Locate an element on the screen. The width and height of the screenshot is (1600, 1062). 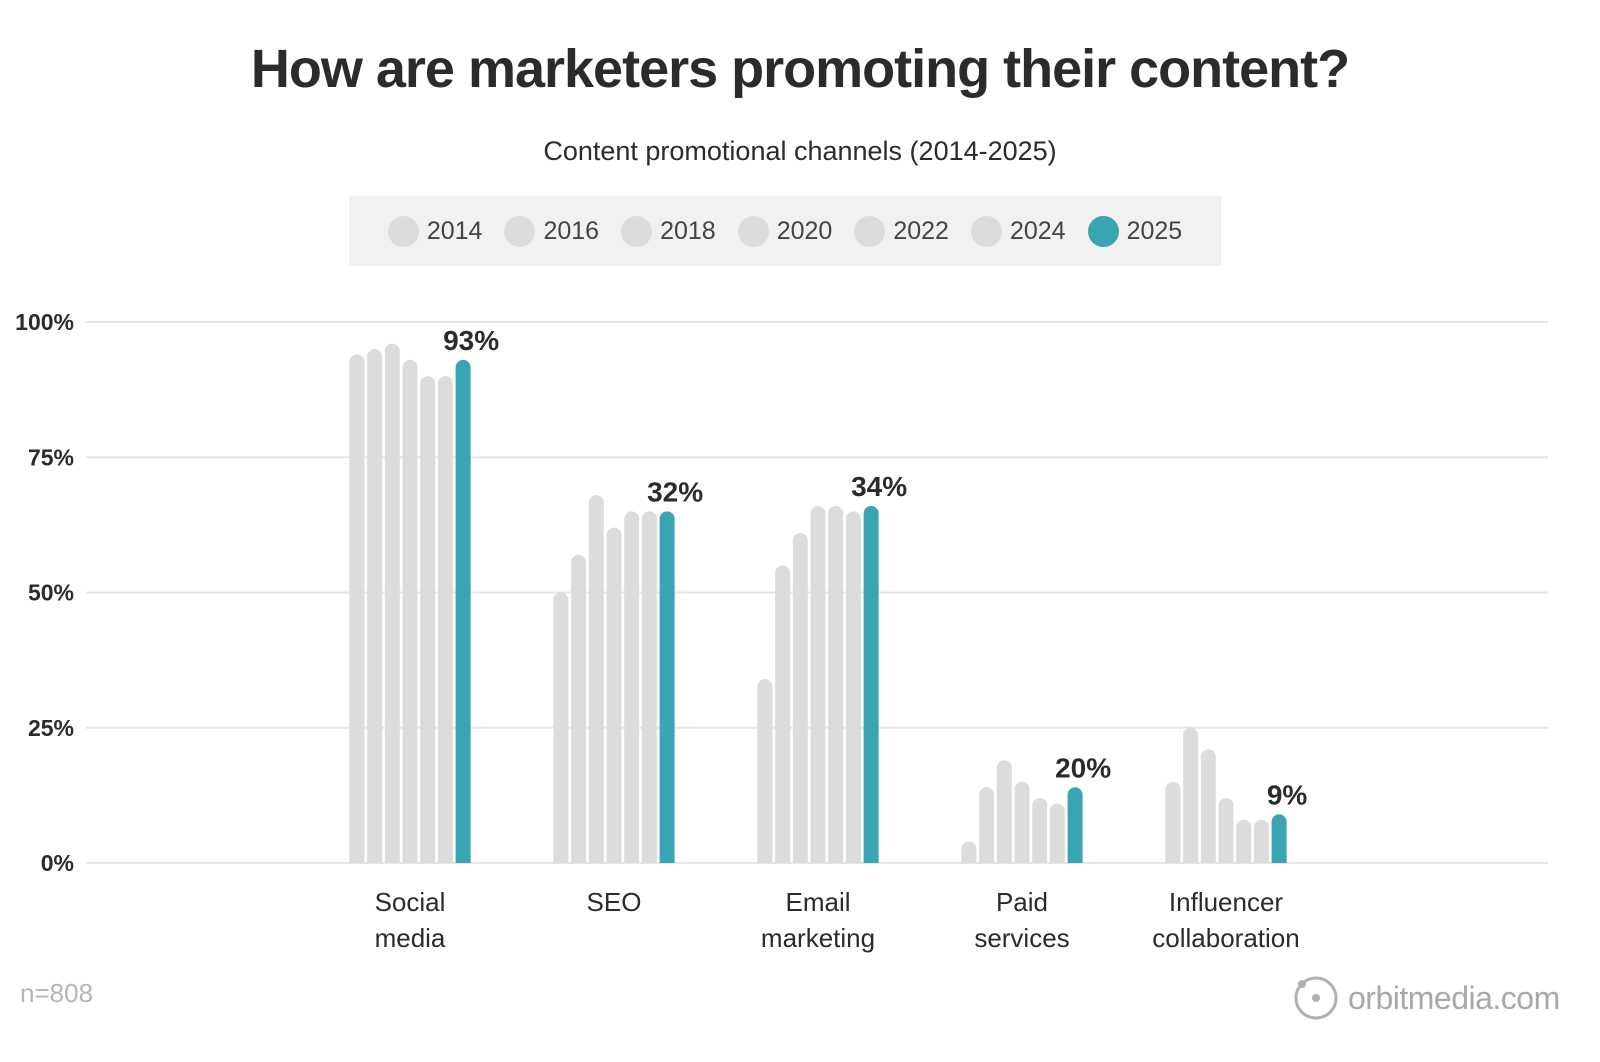
legend-item-2018: 2018 is located at coordinates (668, 231).